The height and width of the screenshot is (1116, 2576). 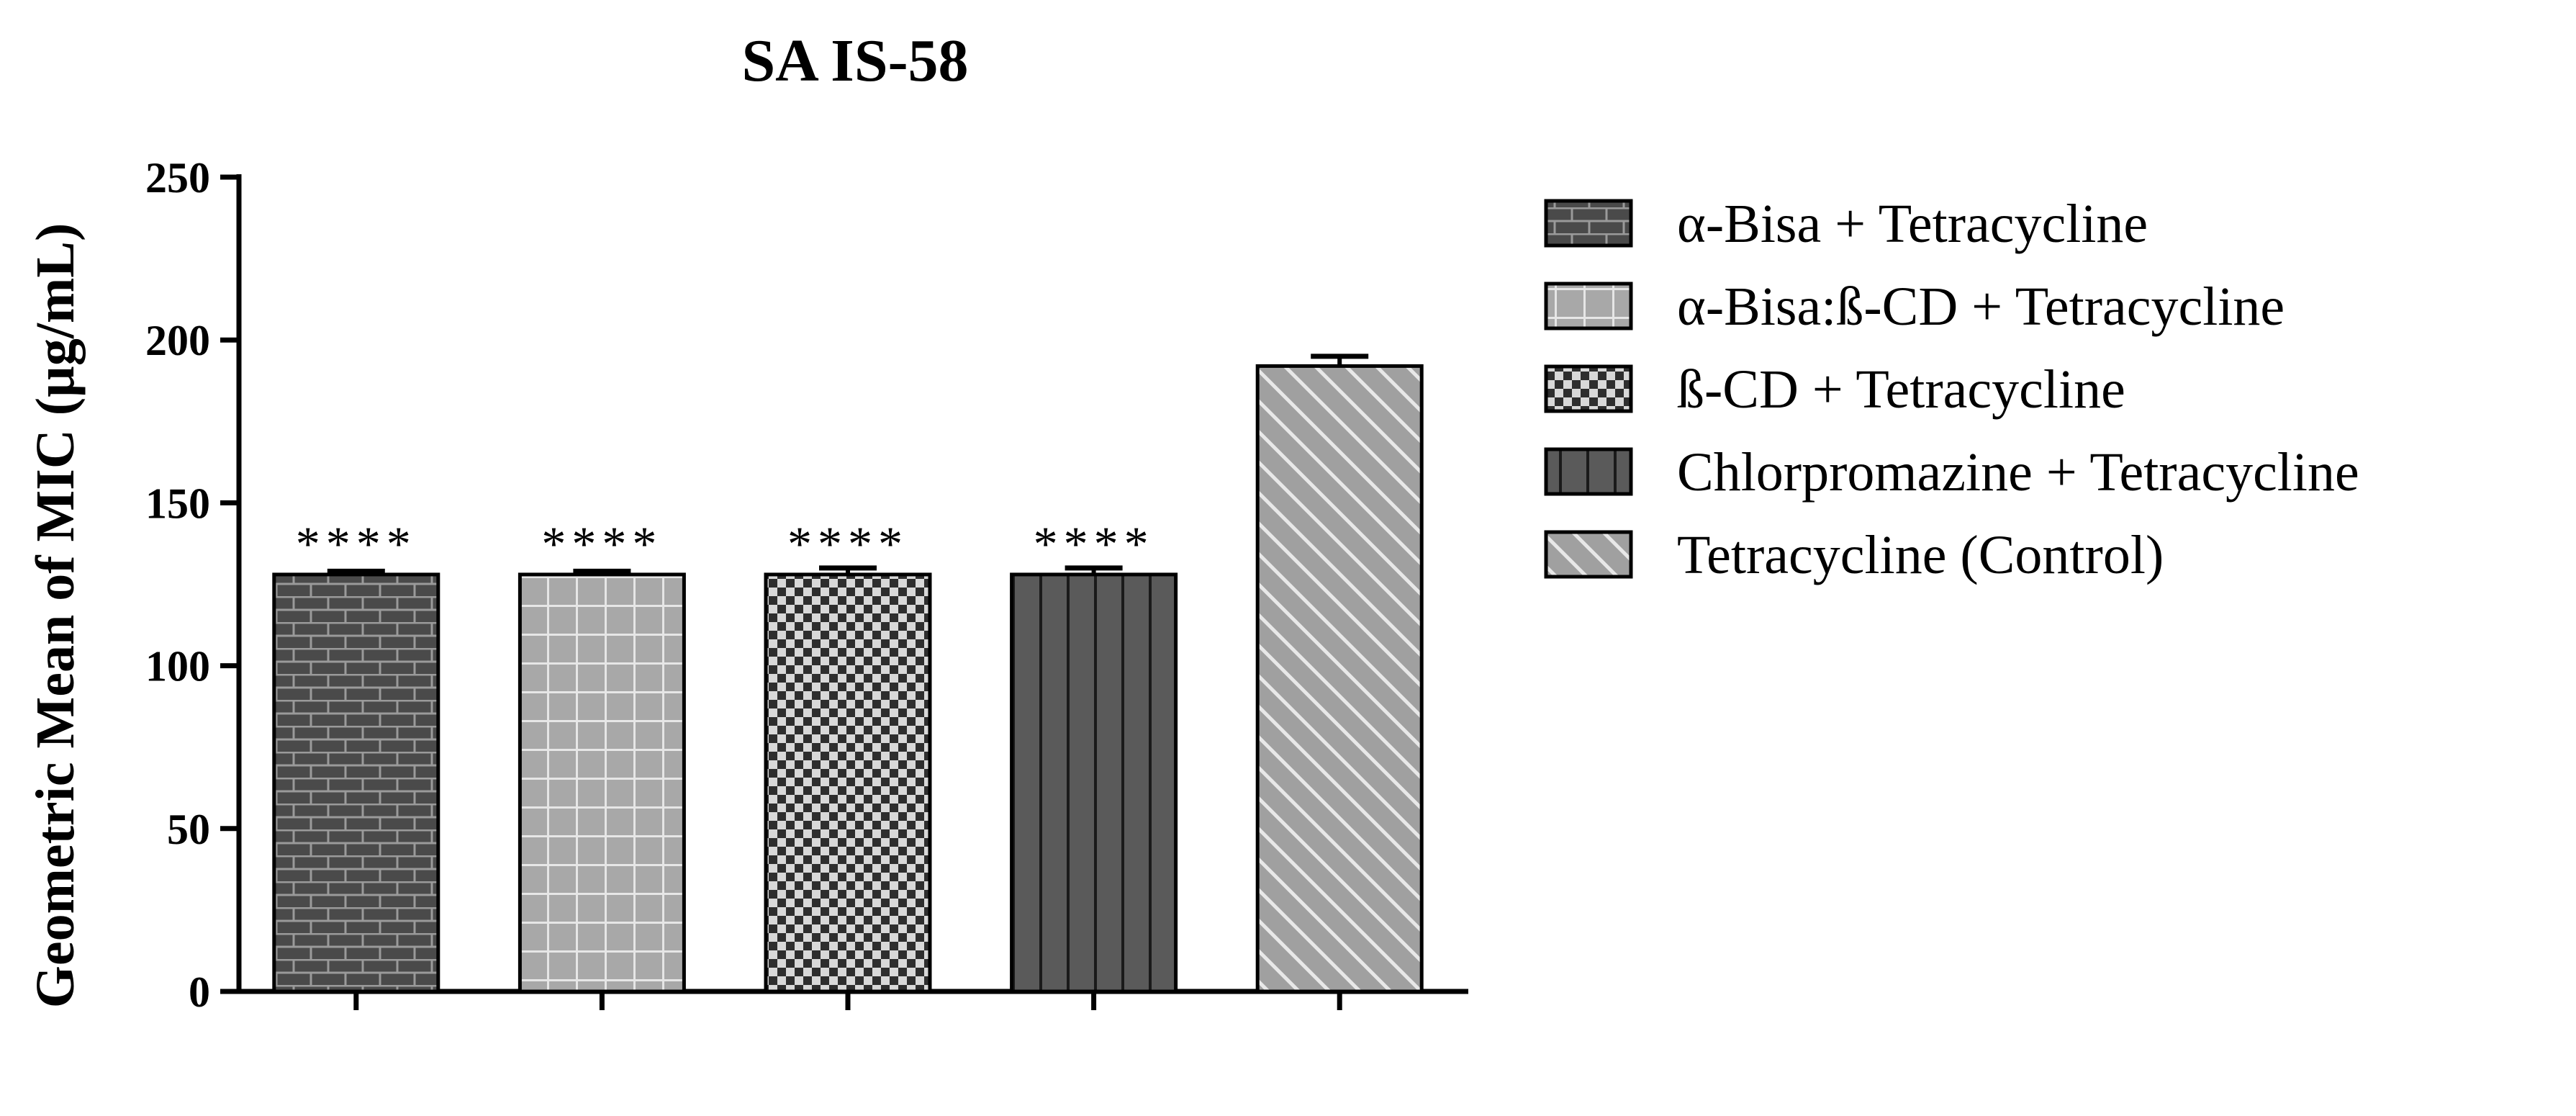 I want to click on y-tick-label: 250, so click(x=177, y=178).